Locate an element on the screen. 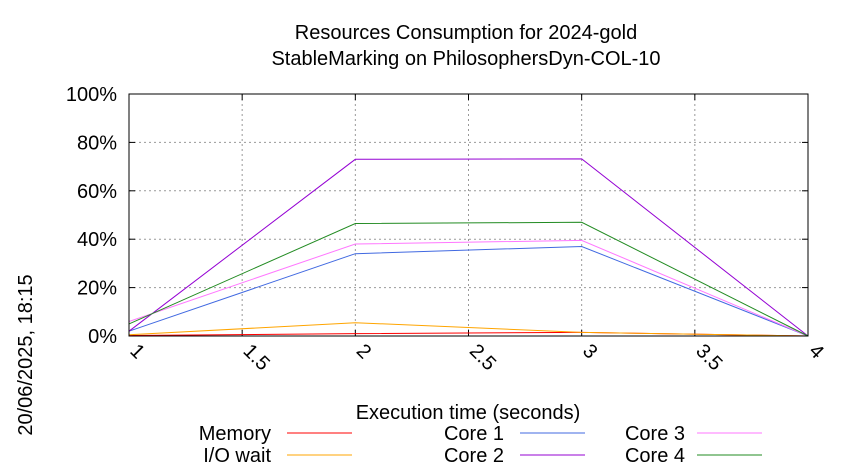  y-tick-label: 100% is located at coordinates (91, 95).